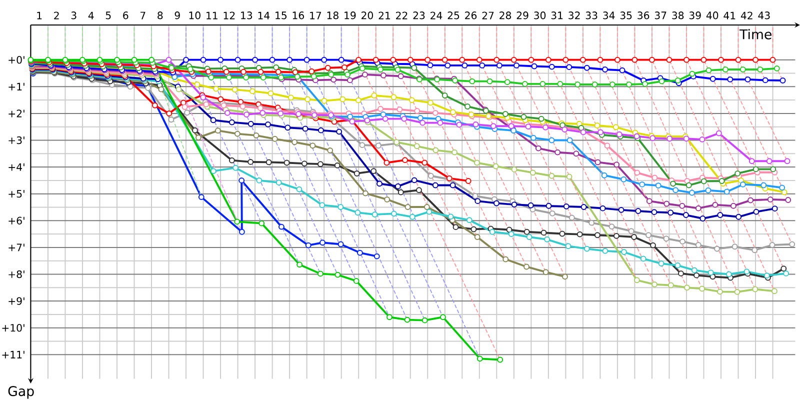 The image size is (800, 400). I want to click on y-tick-label: +11', so click(13, 354).